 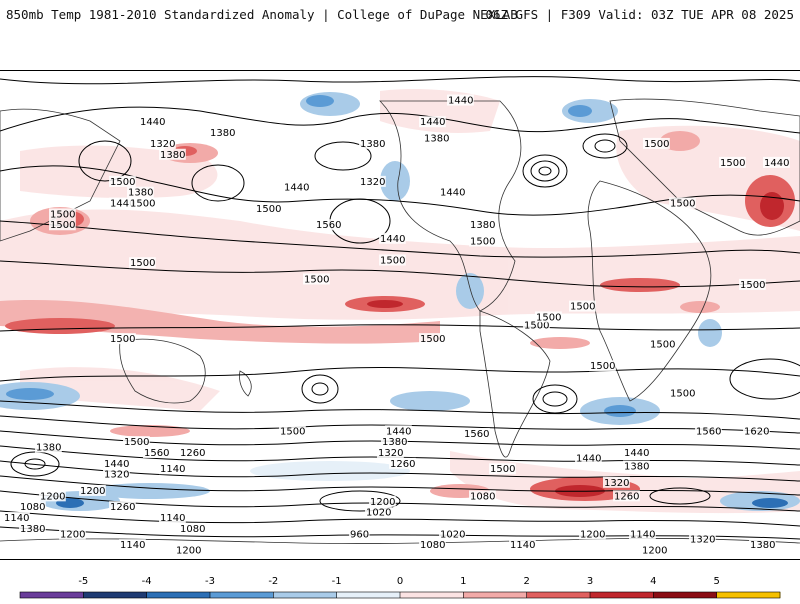 I want to click on colorbar-tick-label: -1, so click(x=337, y=581).